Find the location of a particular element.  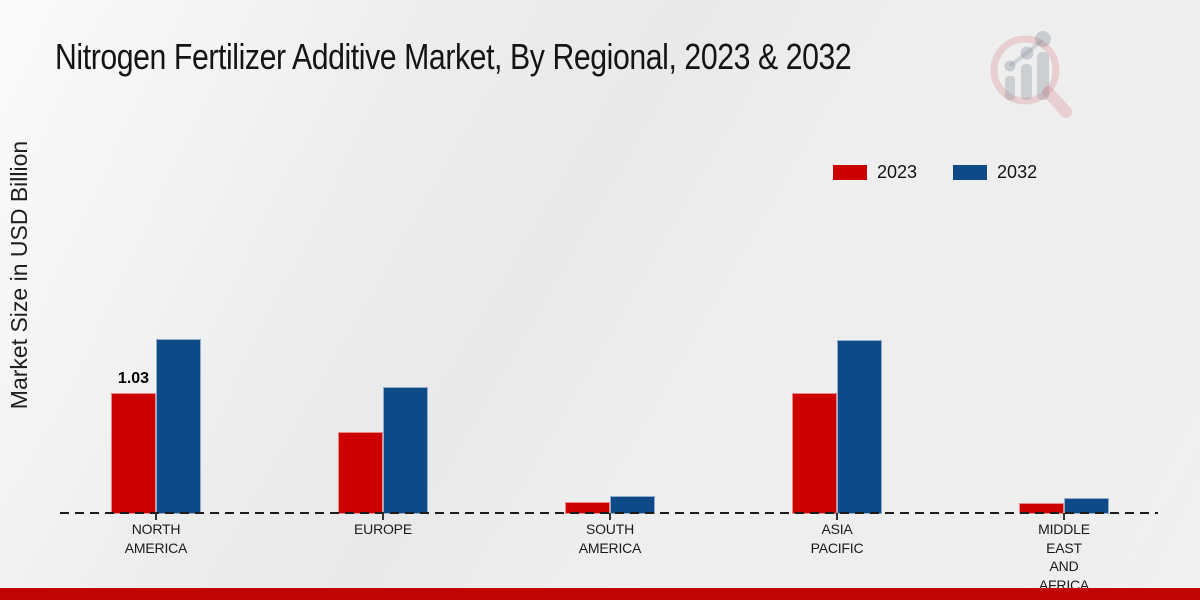

x-axis-tick-north-america is located at coordinates (156, 516).